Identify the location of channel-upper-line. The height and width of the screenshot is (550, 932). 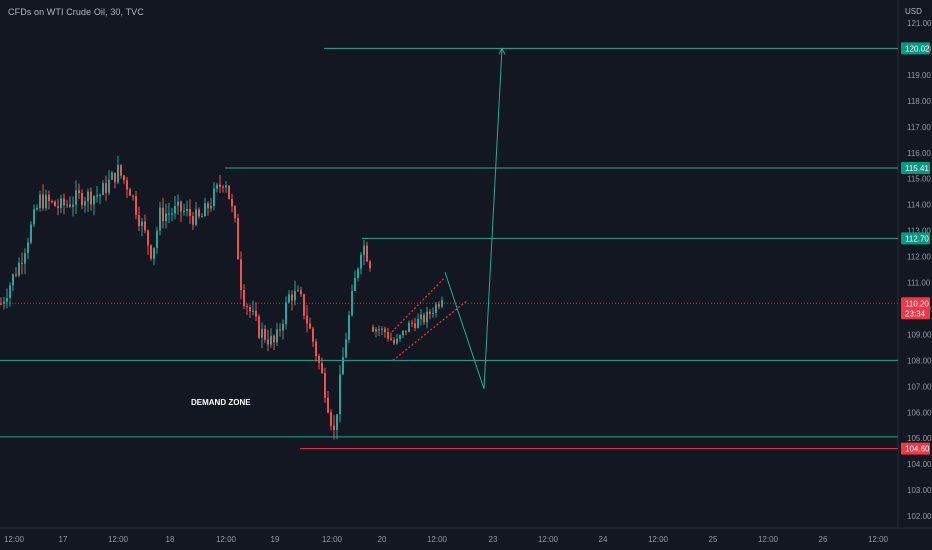
(418, 304).